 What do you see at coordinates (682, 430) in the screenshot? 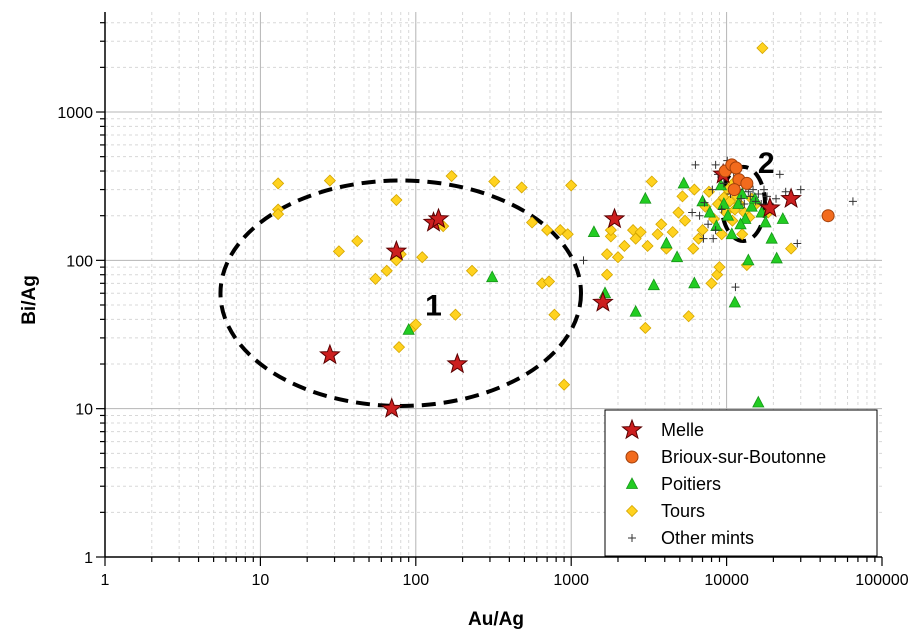
I see `legend-label: Melle` at bounding box center [682, 430].